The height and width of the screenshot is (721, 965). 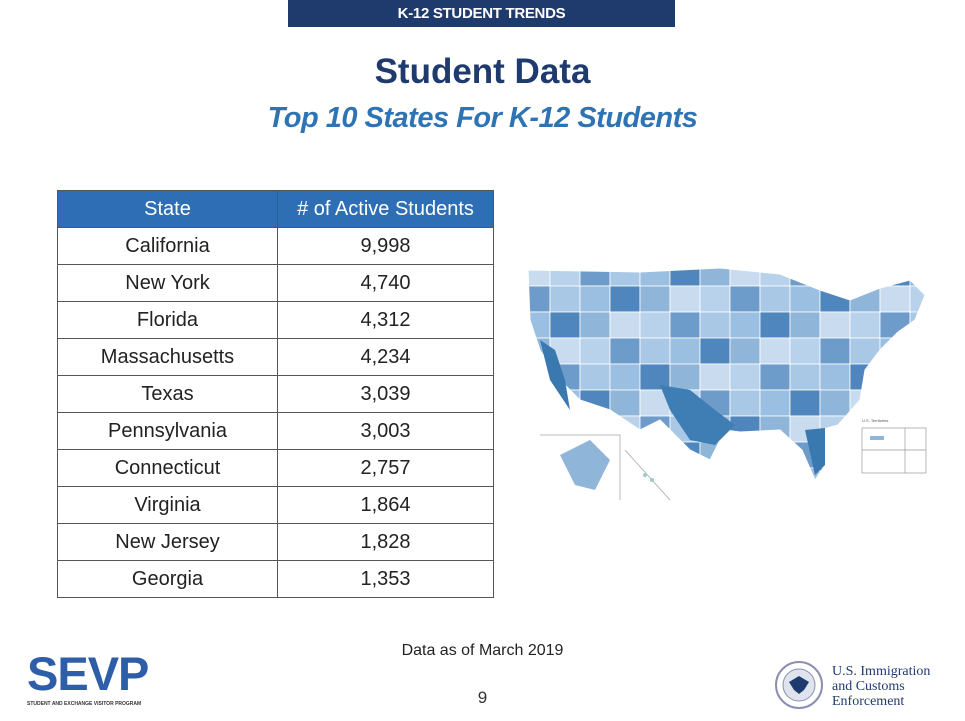 What do you see at coordinates (799, 685) in the screenshot?
I see `dhs-seal-icon` at bounding box center [799, 685].